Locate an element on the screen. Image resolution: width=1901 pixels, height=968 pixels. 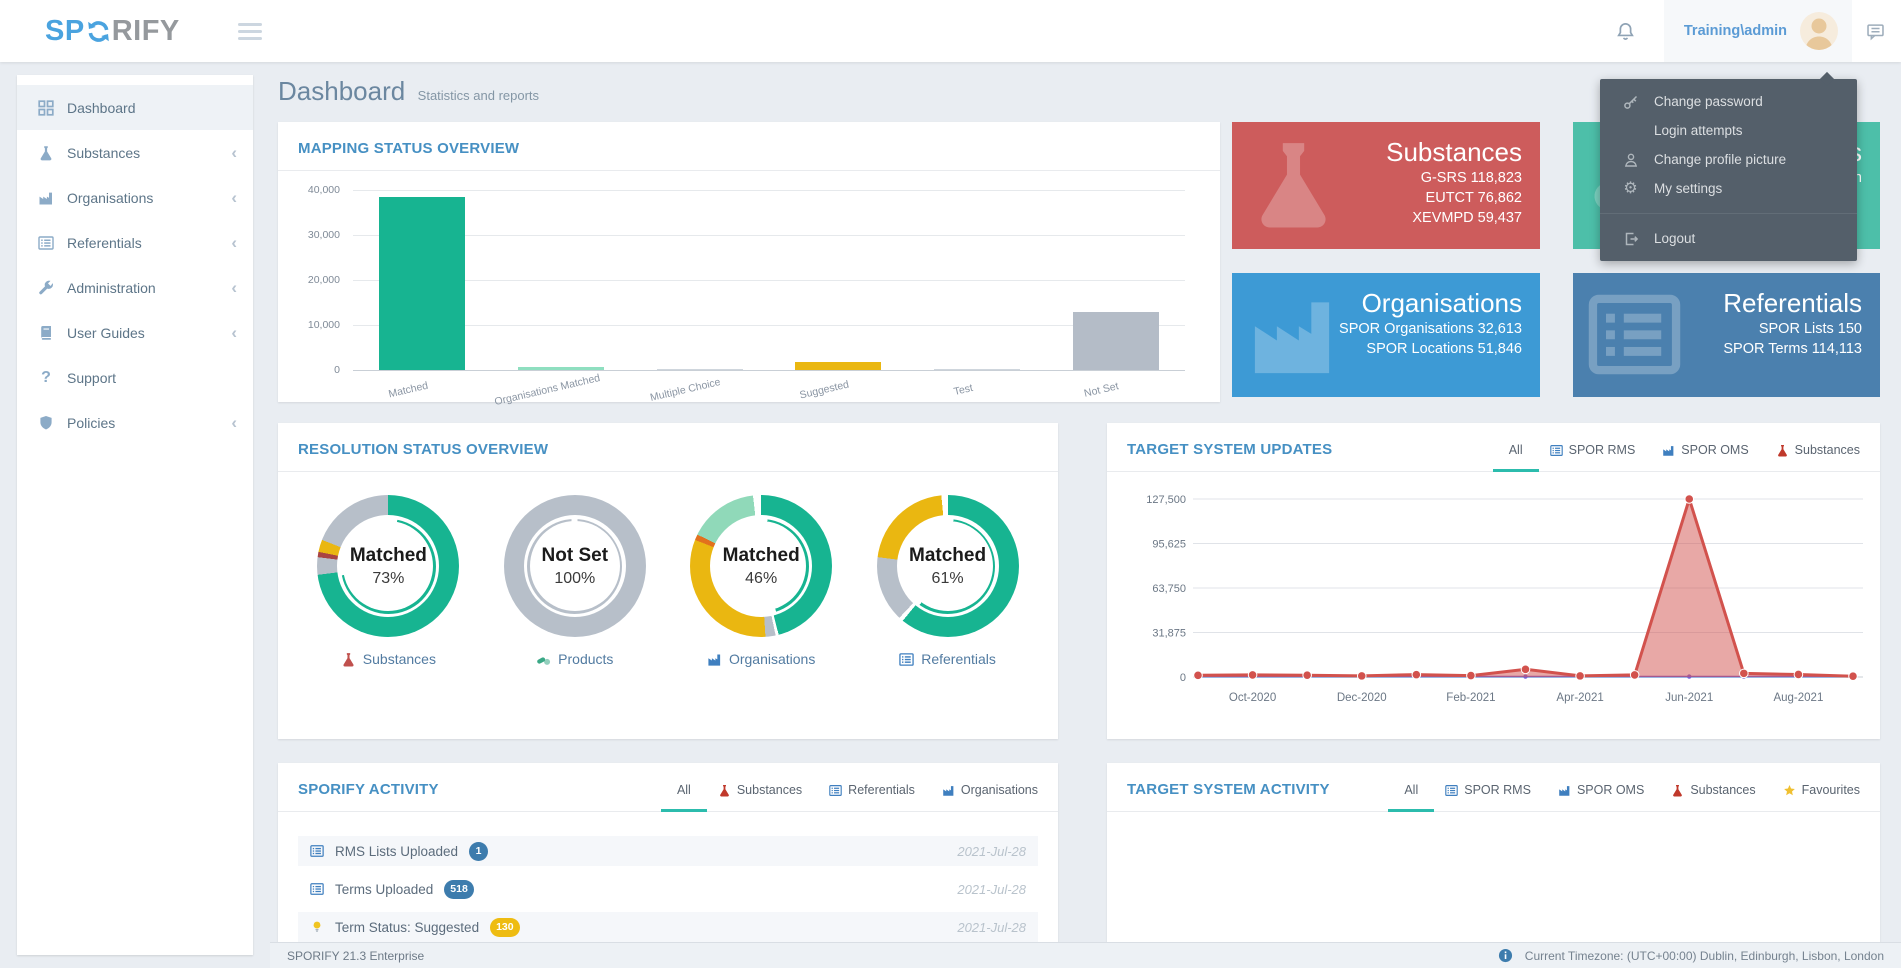
activity-label: Term Status: Suggested is located at coordinates (407, 927).